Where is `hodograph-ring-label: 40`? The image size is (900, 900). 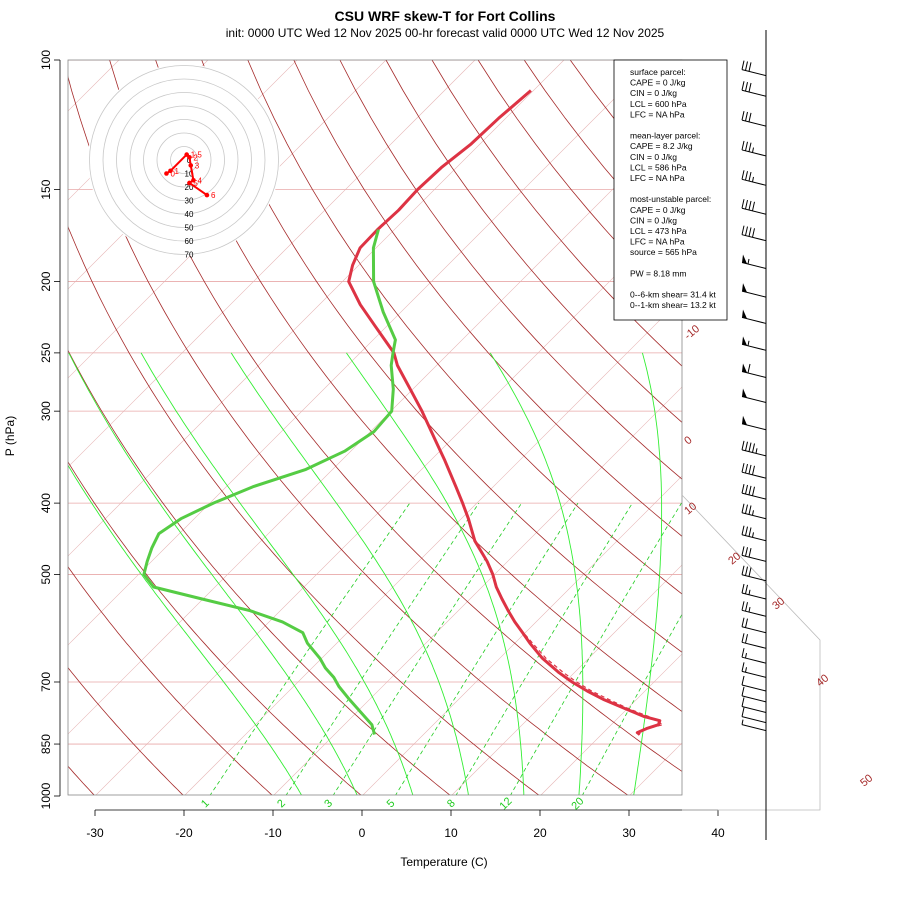 hodograph-ring-label: 40 is located at coordinates (189, 214).